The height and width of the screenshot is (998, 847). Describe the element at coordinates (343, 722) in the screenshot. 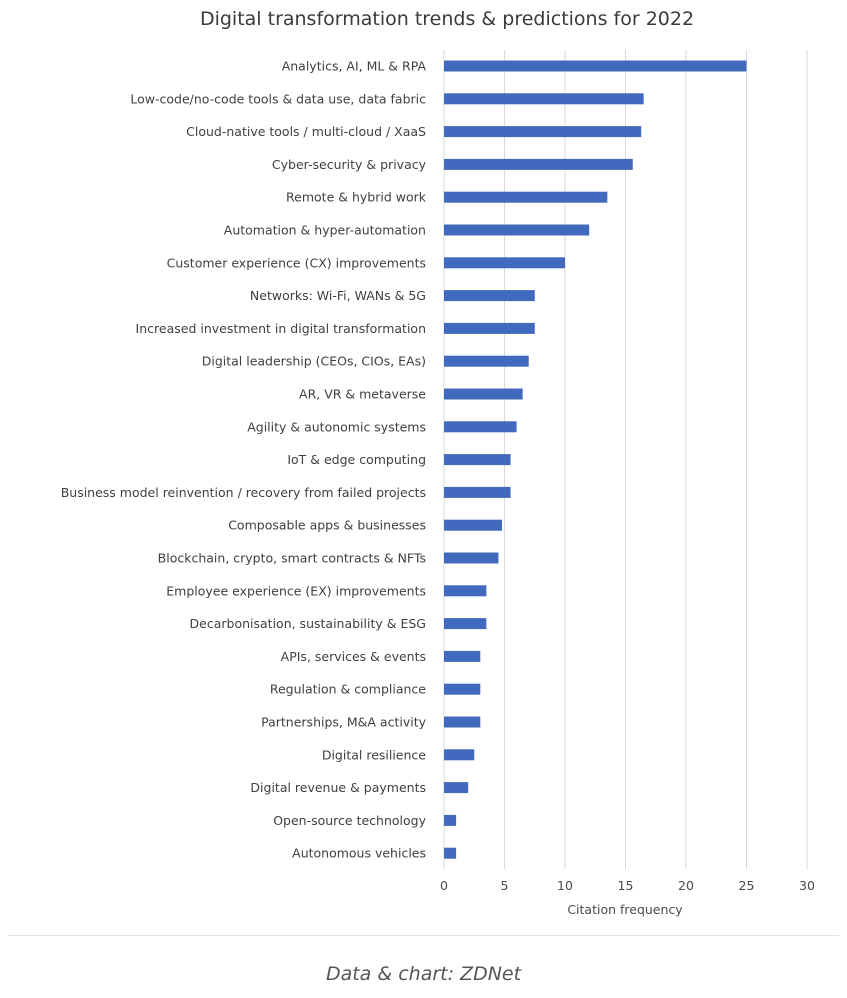

I see `category-label: Partnerships, M&A activity` at that location.